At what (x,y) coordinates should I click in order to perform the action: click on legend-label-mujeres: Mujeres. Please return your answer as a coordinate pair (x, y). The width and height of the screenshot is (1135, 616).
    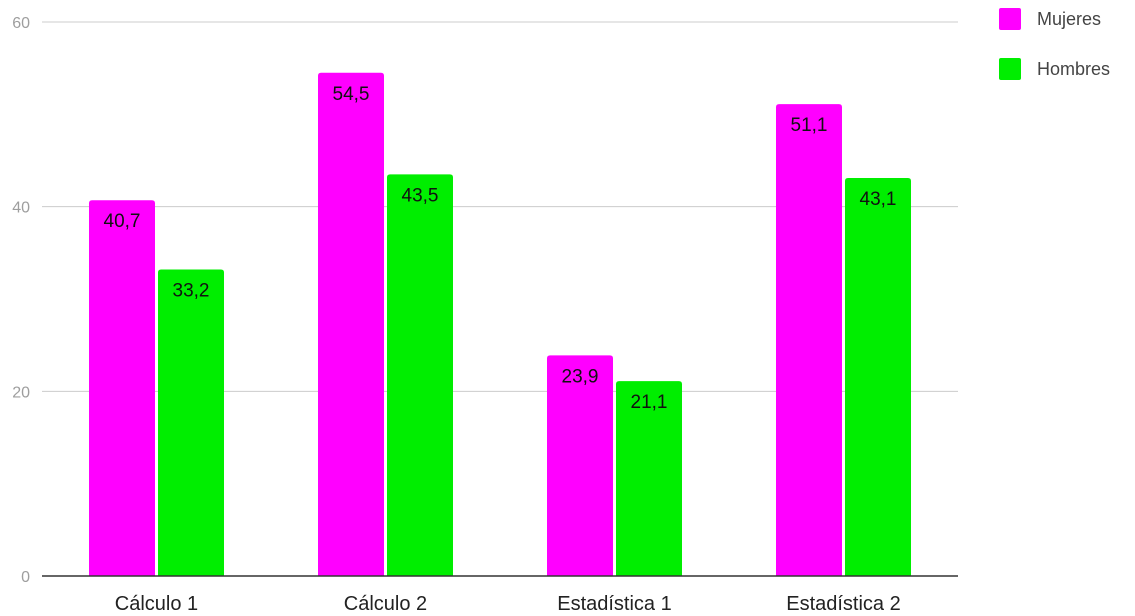
    Looking at the image, I should click on (1069, 19).